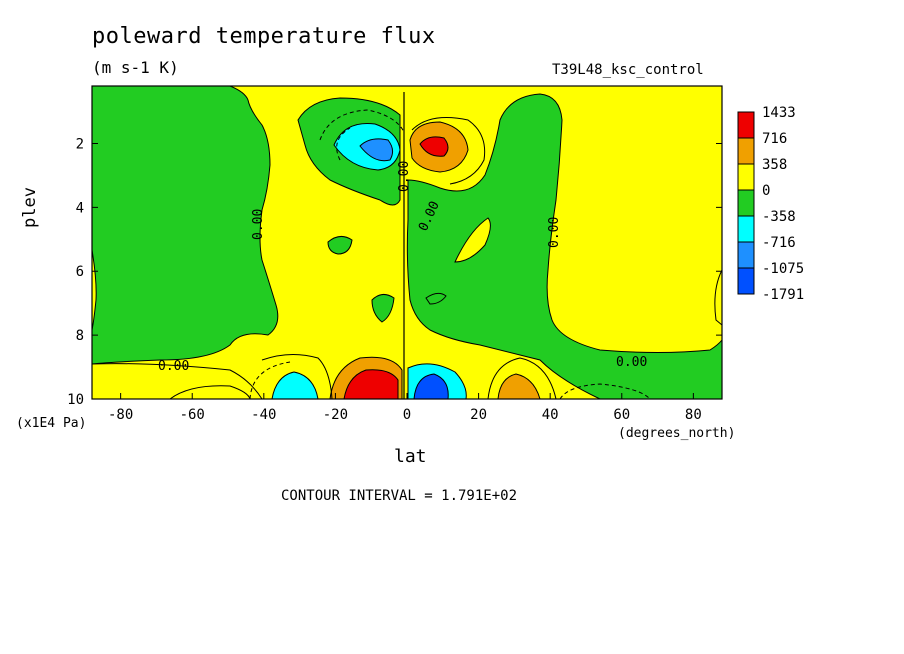 Image resolution: width=904 pixels, height=654 pixels. I want to click on x-tick-label: 0, so click(407, 415).